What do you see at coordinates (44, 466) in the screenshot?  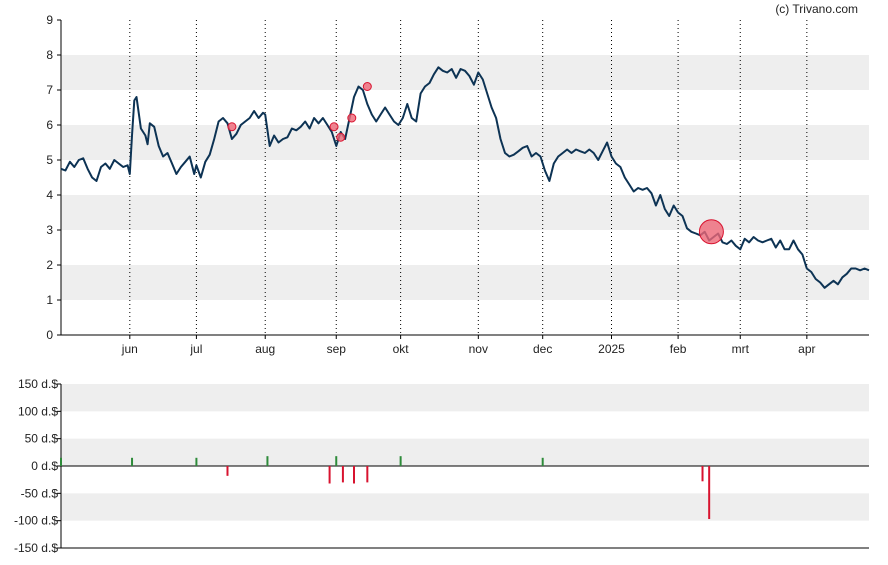 I see `y-tick-label: 0 d.$` at bounding box center [44, 466].